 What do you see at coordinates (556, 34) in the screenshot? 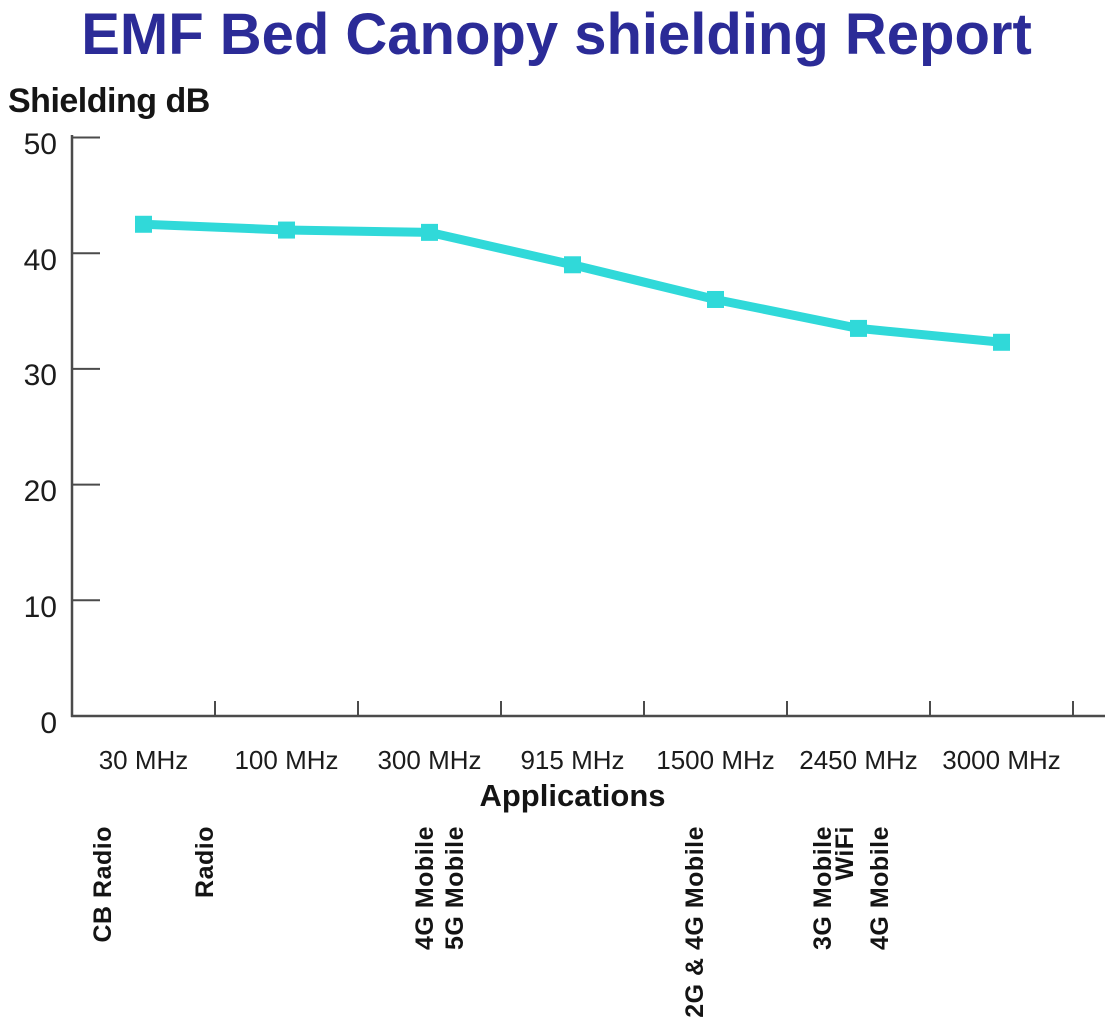
I see `chart-title: EMF Bed Canopy shielding Report` at bounding box center [556, 34].